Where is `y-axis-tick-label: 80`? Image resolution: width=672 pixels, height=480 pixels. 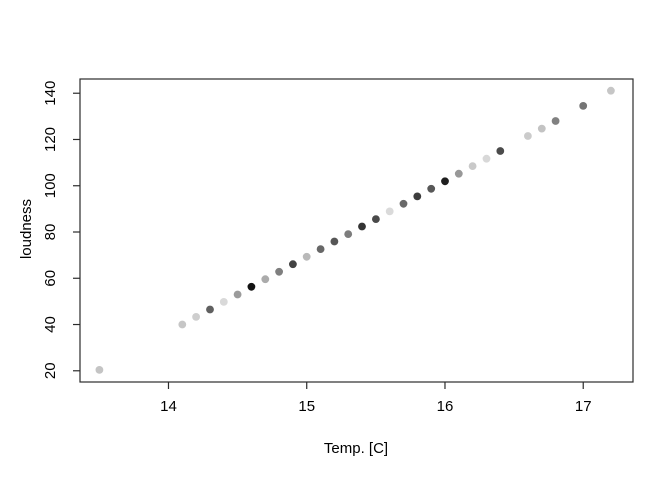
y-axis-tick-label: 80 is located at coordinates (50, 232).